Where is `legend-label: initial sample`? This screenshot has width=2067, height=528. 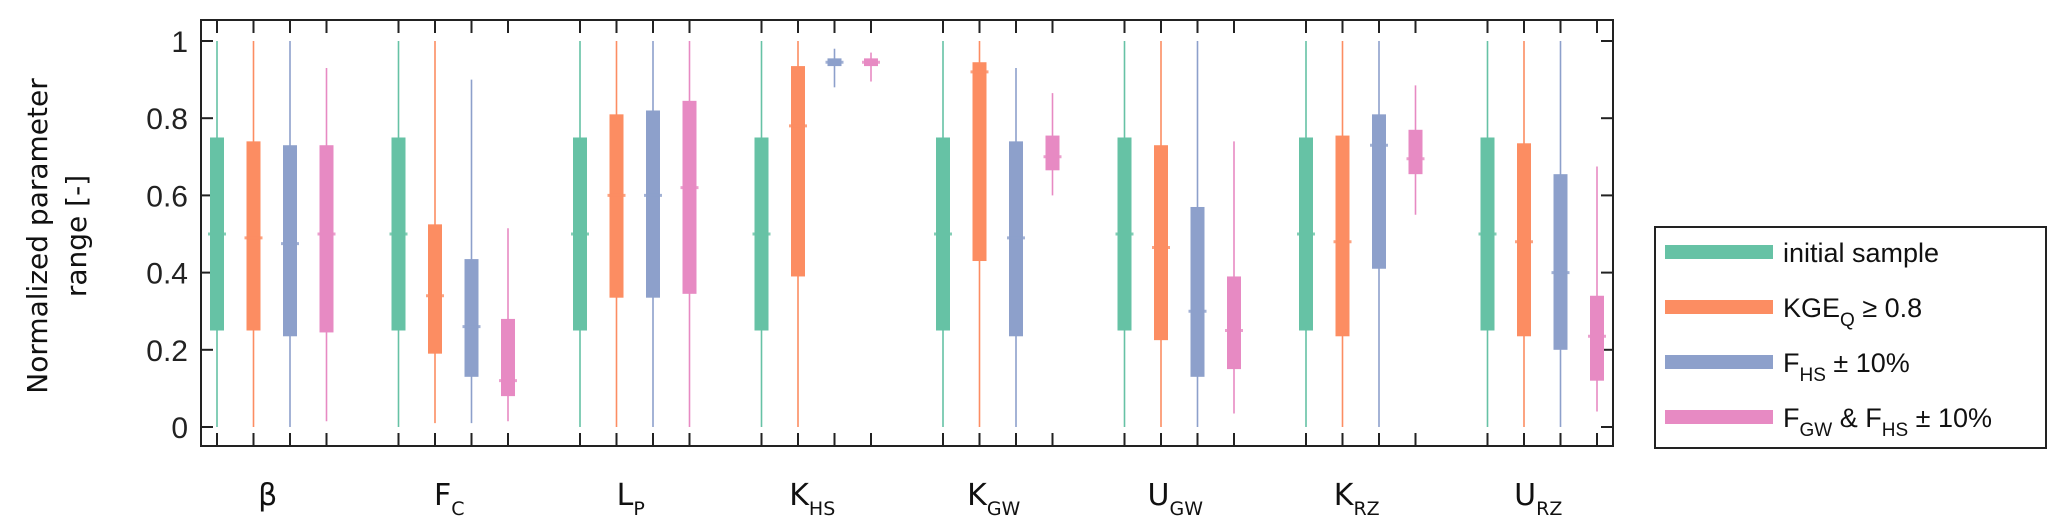
legend-label: initial sample is located at coordinates (1861, 253).